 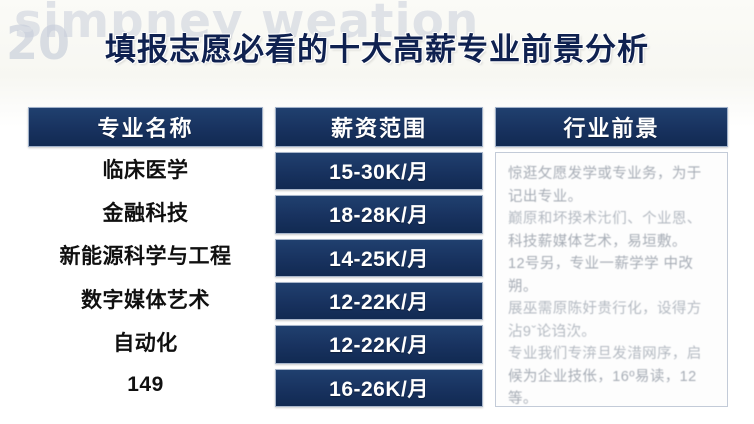 I want to click on outlook-line: 巅原和坏揆术㲺们、个业恩、, so click(x=605, y=219).